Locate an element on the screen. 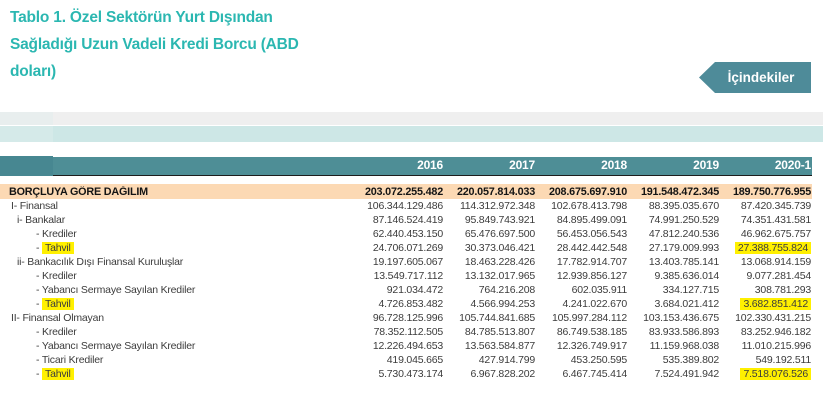  cell-2016: 419.045.665 is located at coordinates (414, 360).